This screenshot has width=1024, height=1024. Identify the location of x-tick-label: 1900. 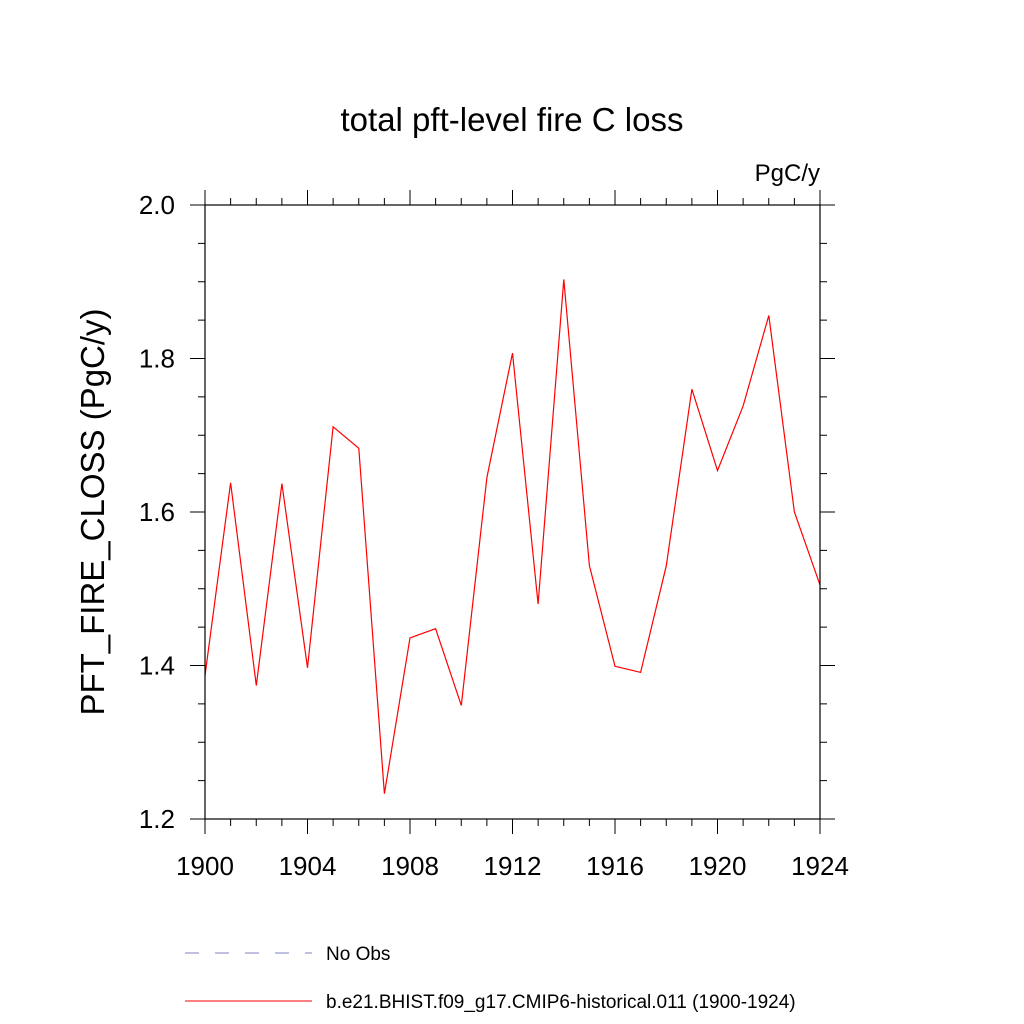
(205, 866).